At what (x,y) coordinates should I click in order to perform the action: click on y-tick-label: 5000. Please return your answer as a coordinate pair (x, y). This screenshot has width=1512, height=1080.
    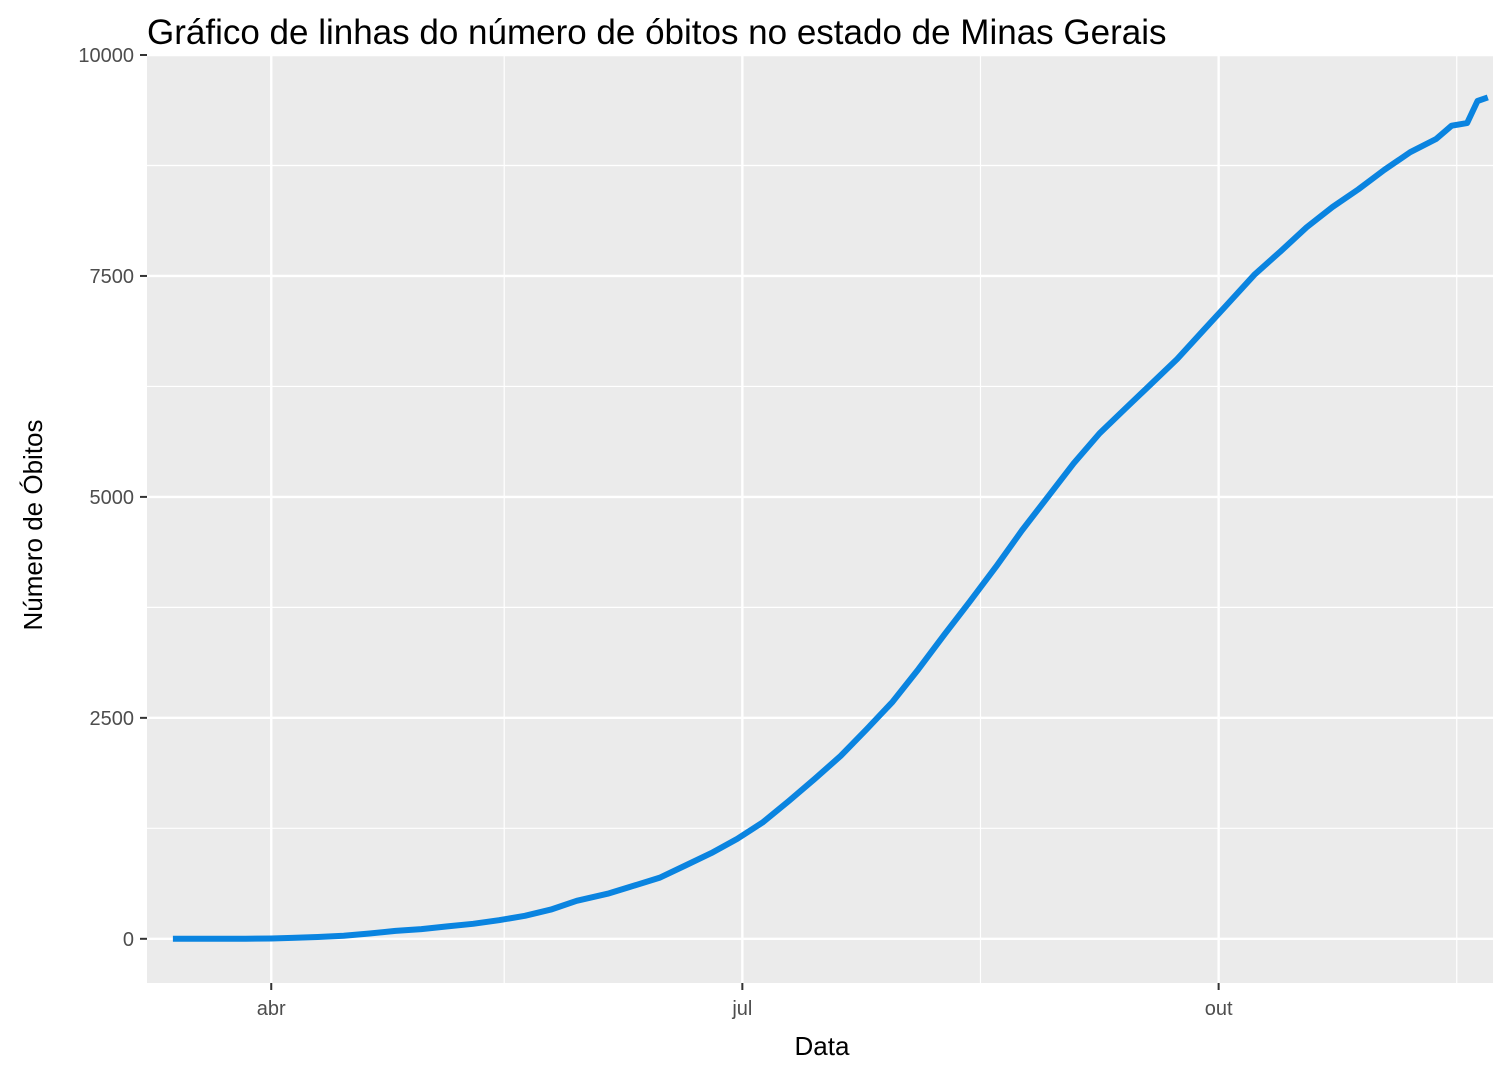
    Looking at the image, I should click on (112, 498).